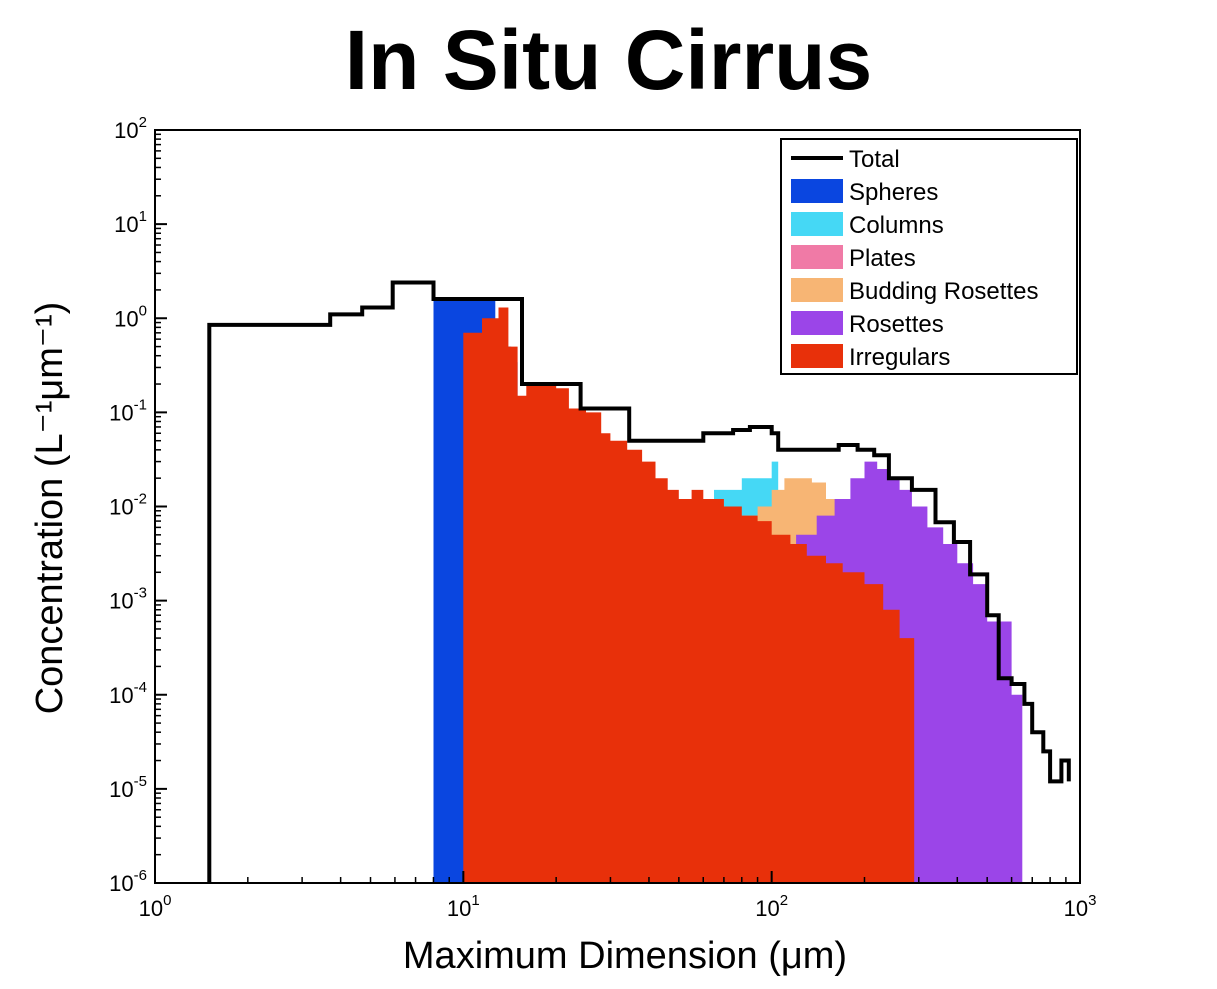 The image size is (1217, 989). What do you see at coordinates (817, 323) in the screenshot?
I see `legend-swatch-rosettes` at bounding box center [817, 323].